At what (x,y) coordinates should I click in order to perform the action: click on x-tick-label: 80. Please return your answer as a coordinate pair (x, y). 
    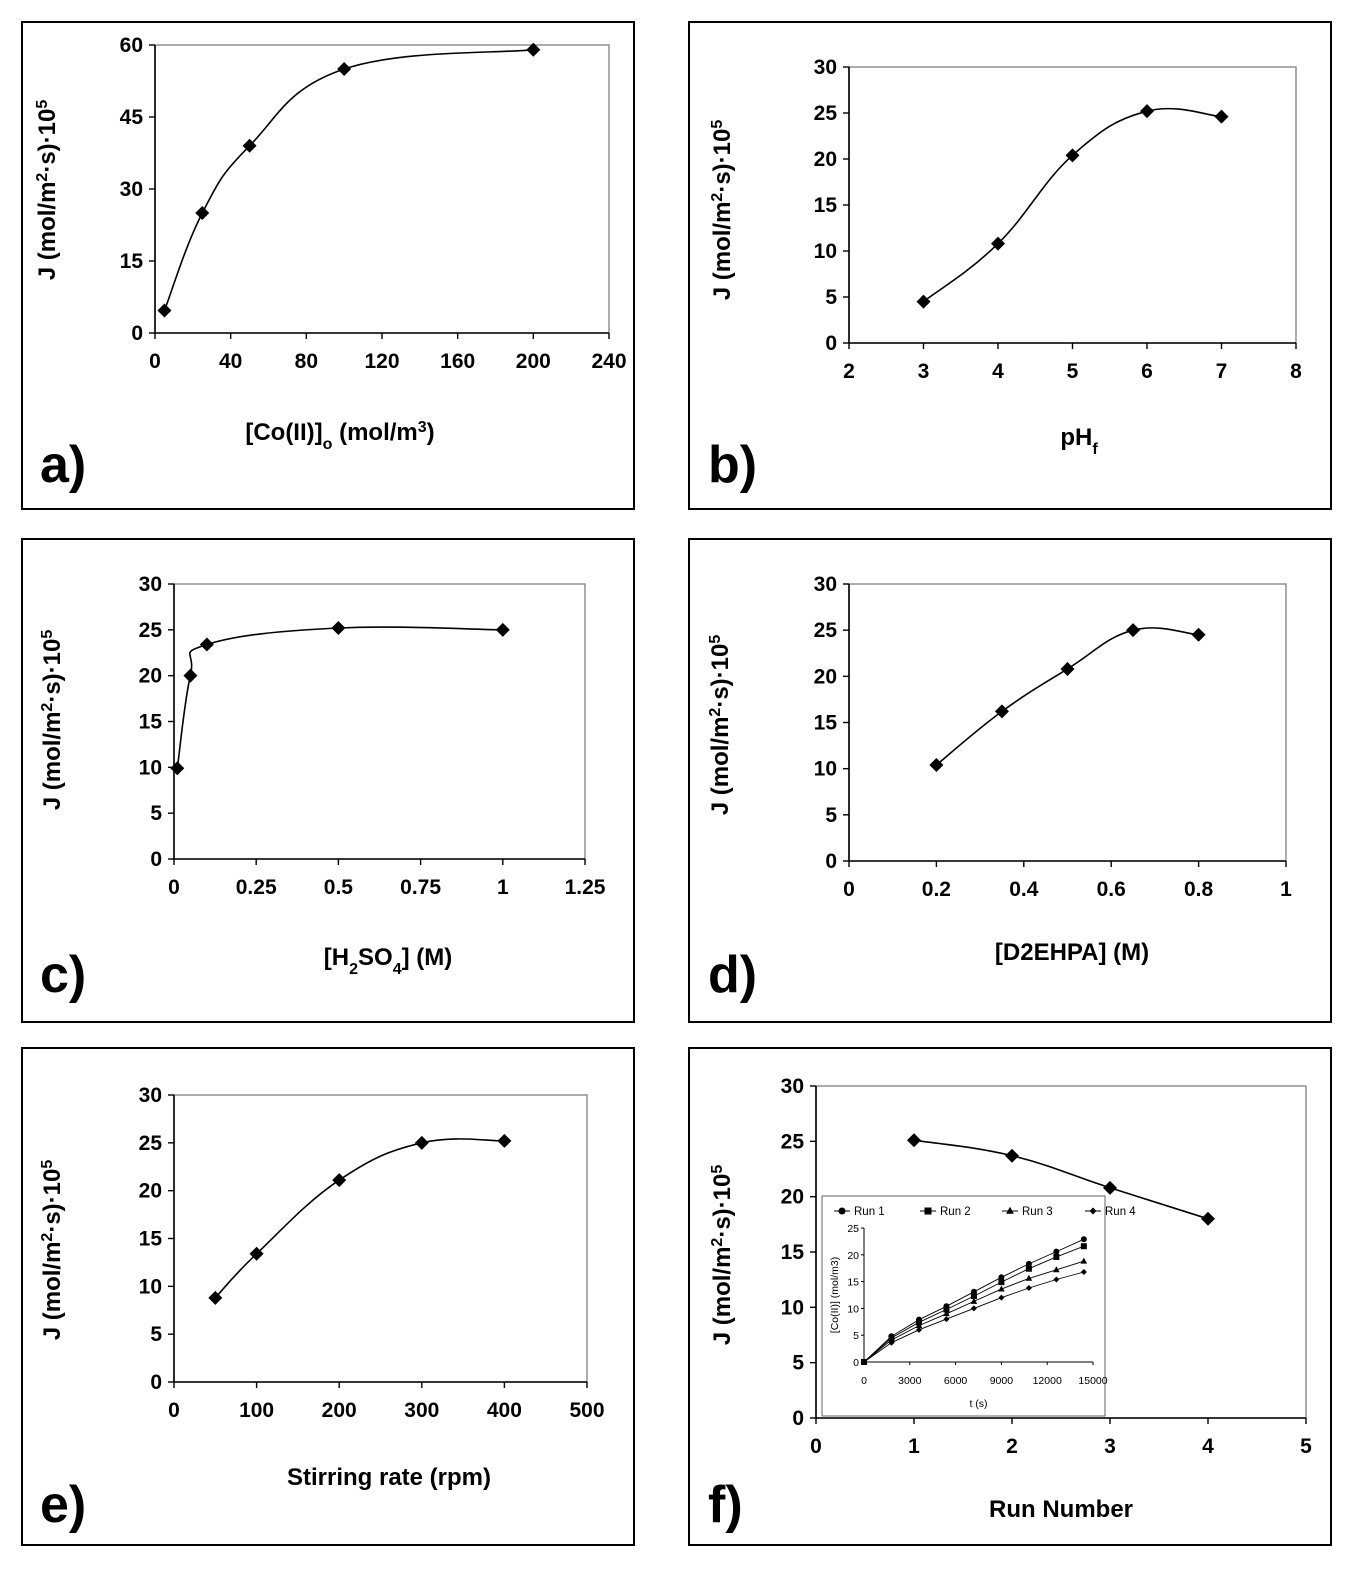
    Looking at the image, I should click on (306, 361).